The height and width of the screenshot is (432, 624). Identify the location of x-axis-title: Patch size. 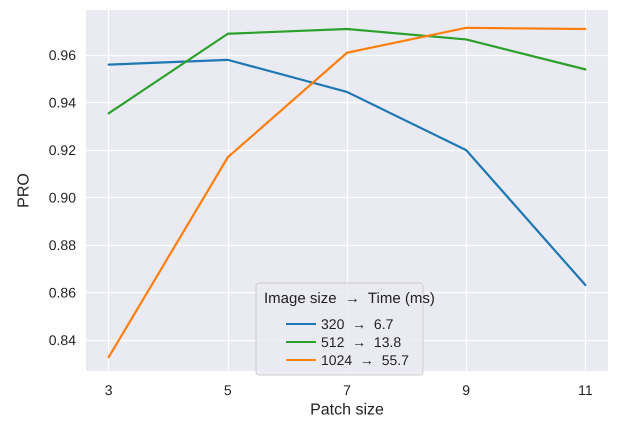
(347, 409).